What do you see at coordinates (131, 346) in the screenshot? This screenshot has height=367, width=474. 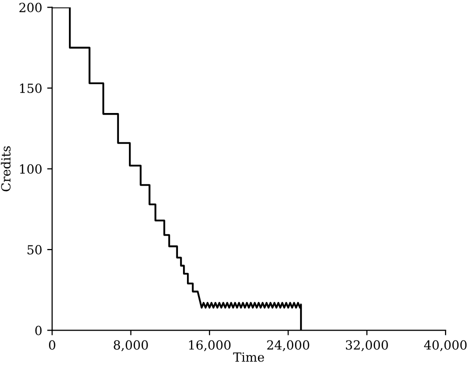 I see `x-tick-label: 8,000` at bounding box center [131, 346].